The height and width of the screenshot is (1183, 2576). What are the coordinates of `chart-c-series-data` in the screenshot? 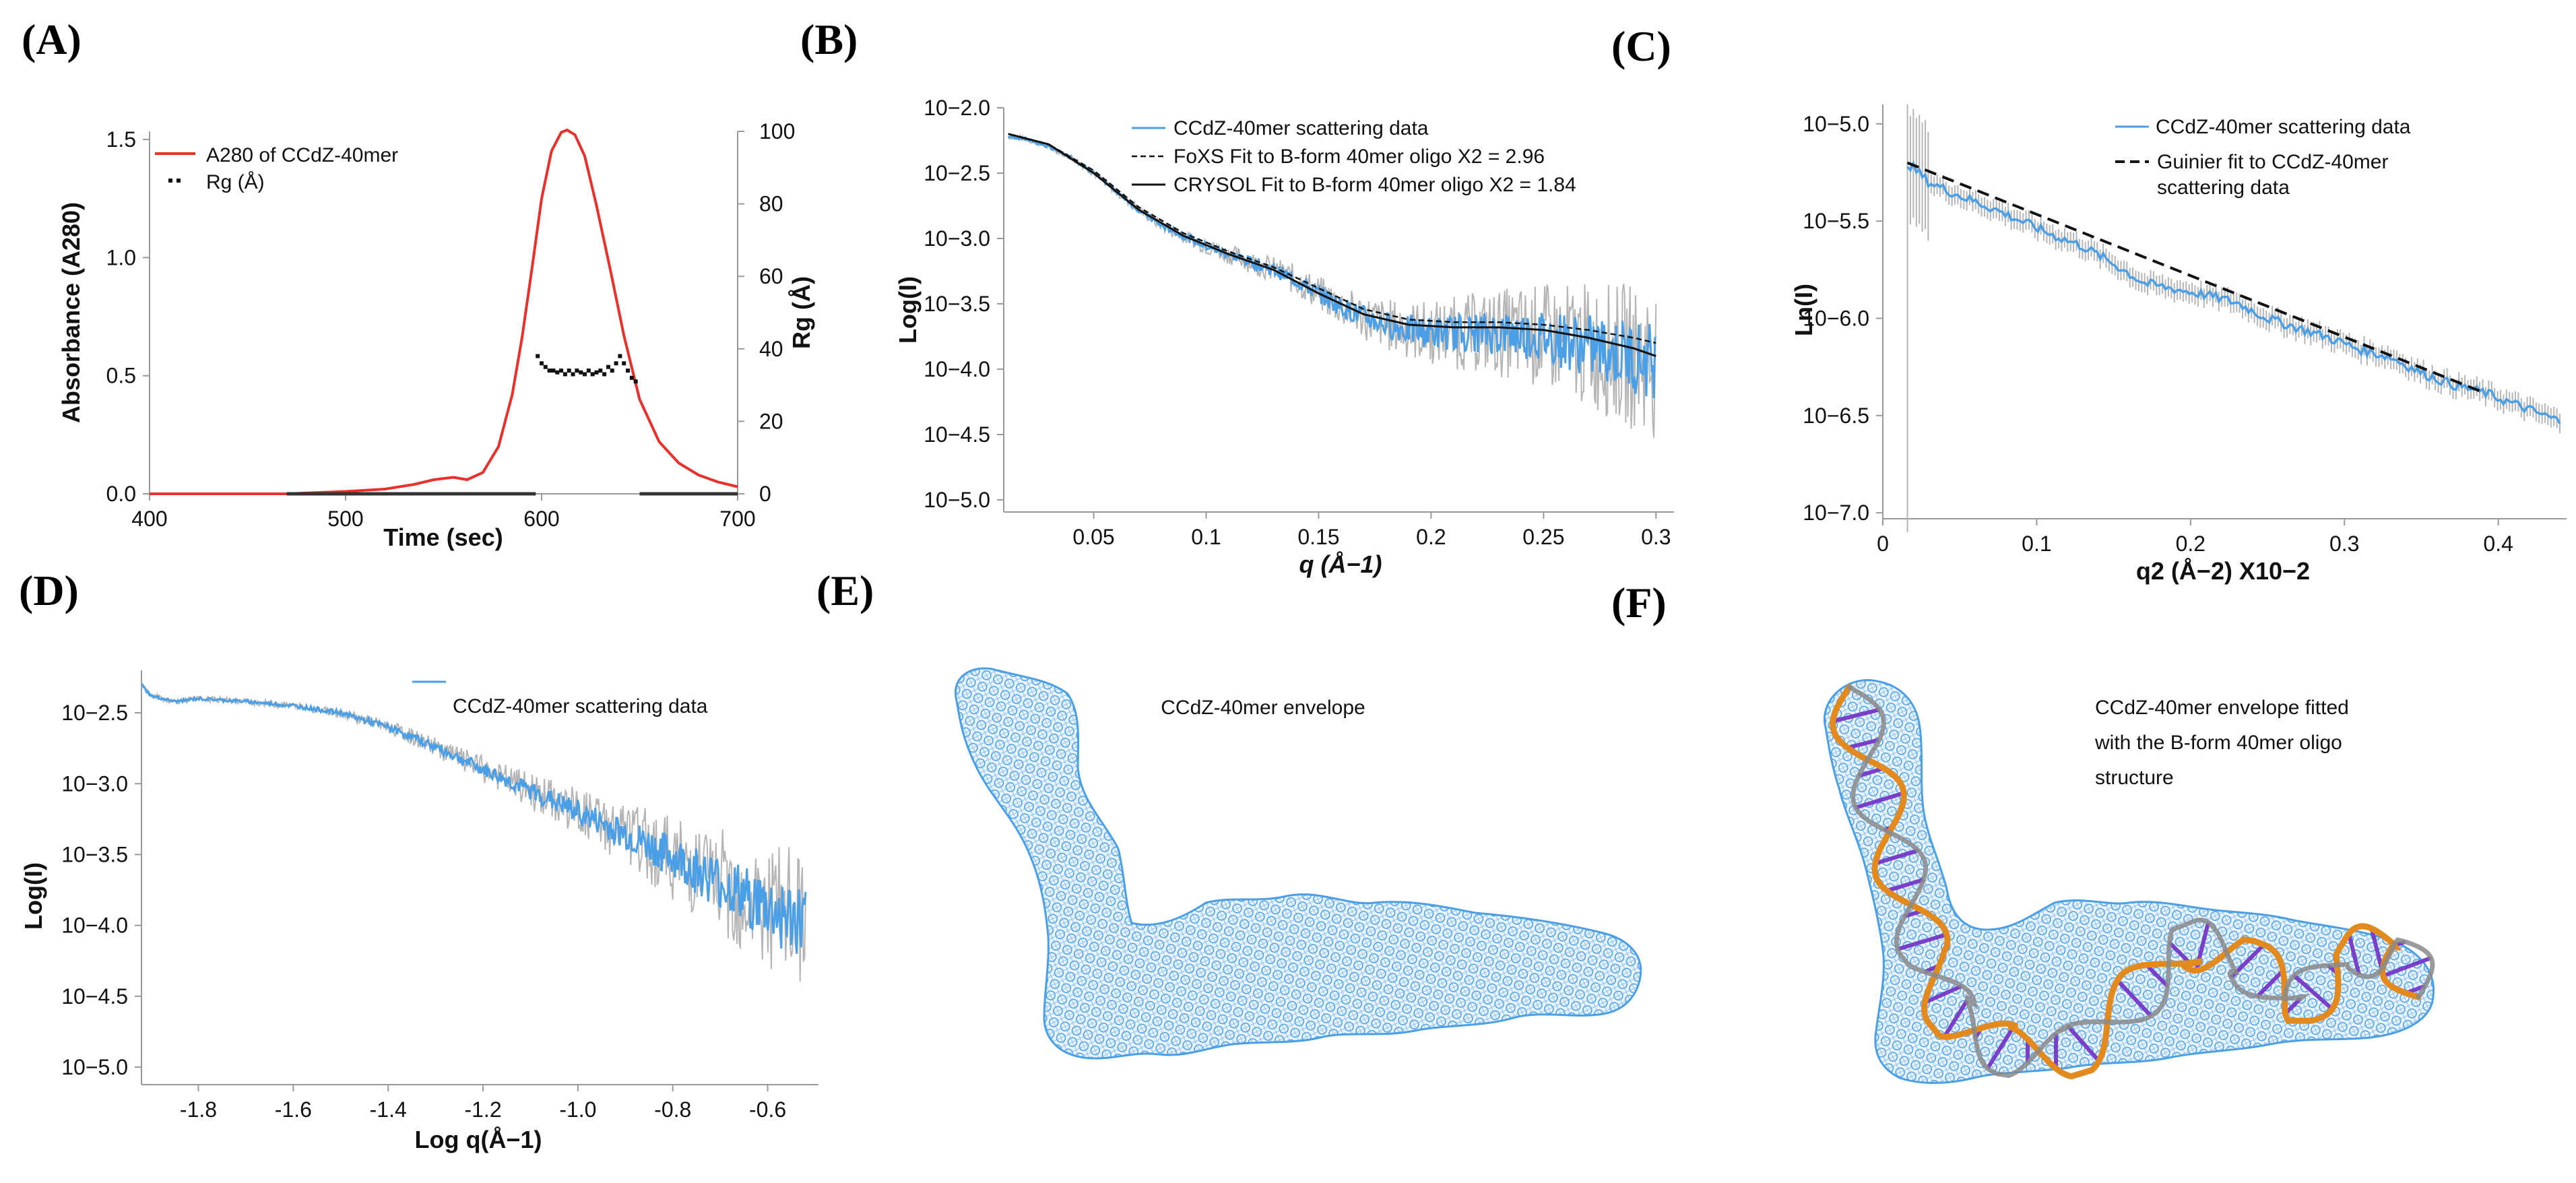 It's located at (2234, 292).